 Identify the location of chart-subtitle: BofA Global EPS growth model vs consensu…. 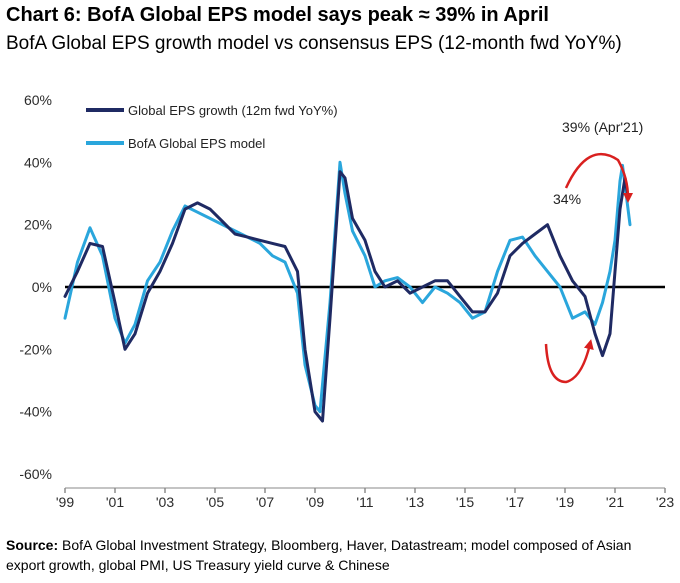
(314, 43).